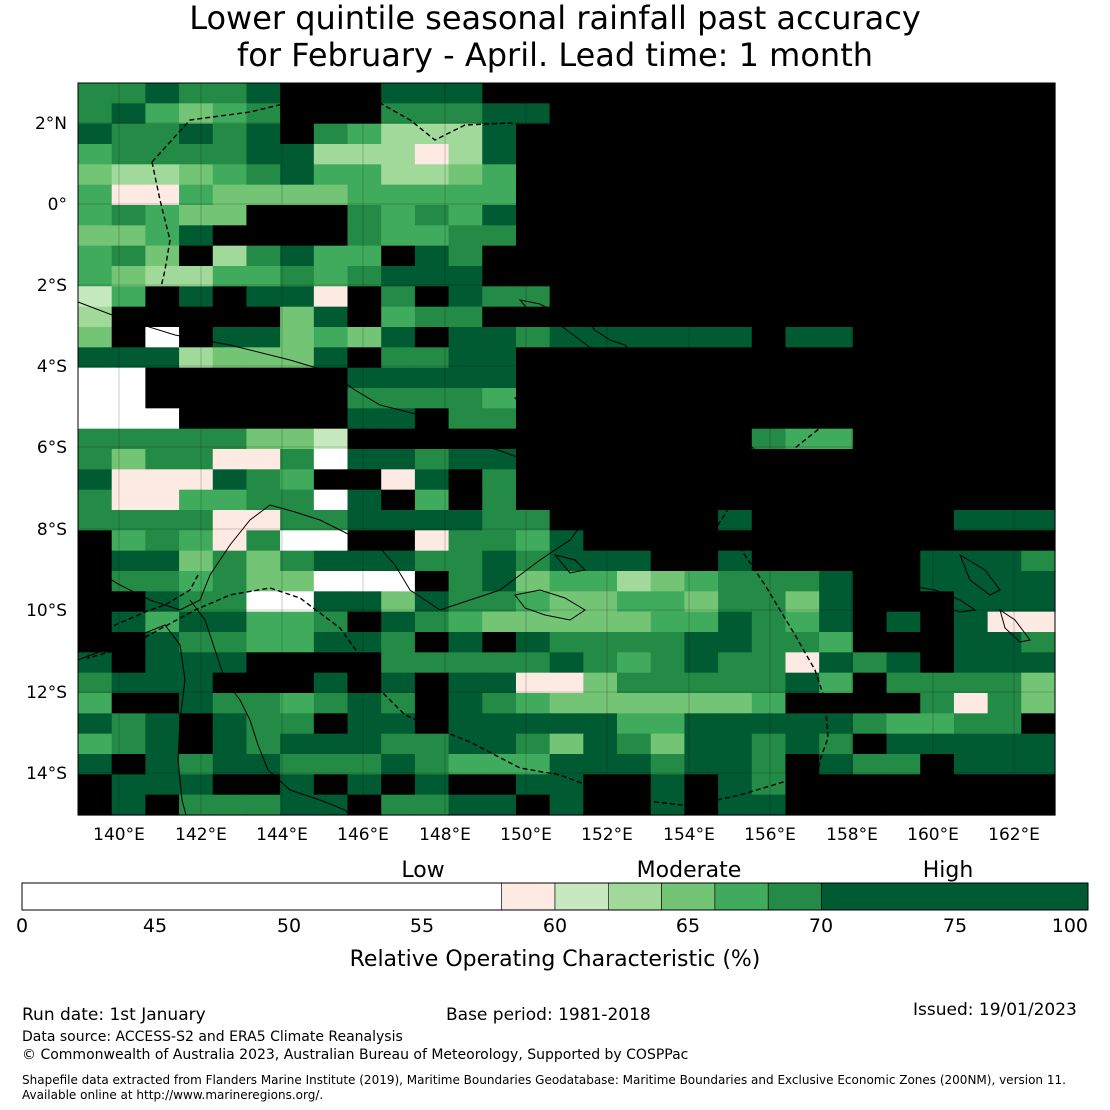 The image size is (1110, 1110). Describe the element at coordinates (57, 205) in the screenshot. I see `lat-tick-label: 0°` at that location.